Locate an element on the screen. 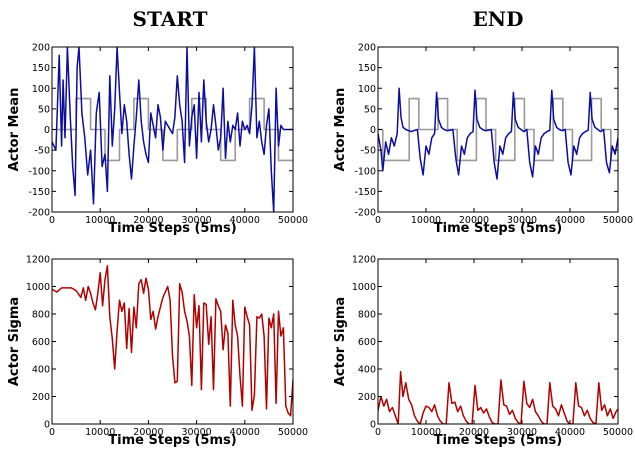 The image size is (635, 449). column-title-end: END is located at coordinates (498, 19).